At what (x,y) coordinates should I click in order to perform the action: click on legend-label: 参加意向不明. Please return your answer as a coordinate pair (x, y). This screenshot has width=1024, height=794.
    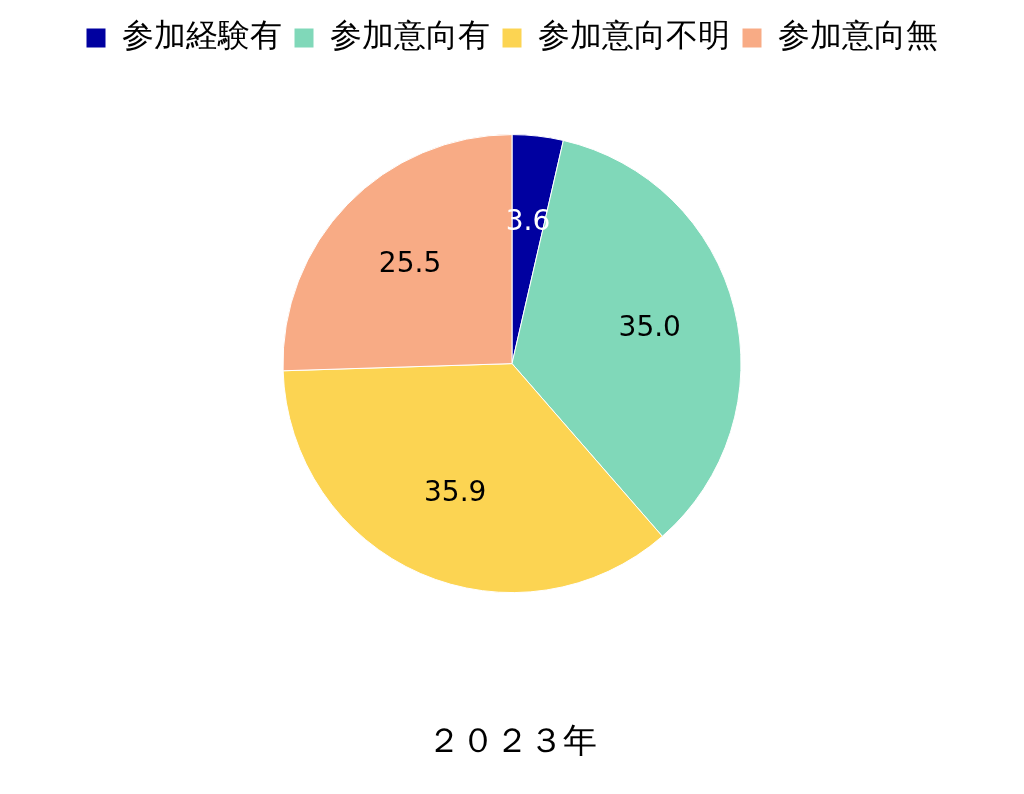
    Looking at the image, I should click on (634, 35).